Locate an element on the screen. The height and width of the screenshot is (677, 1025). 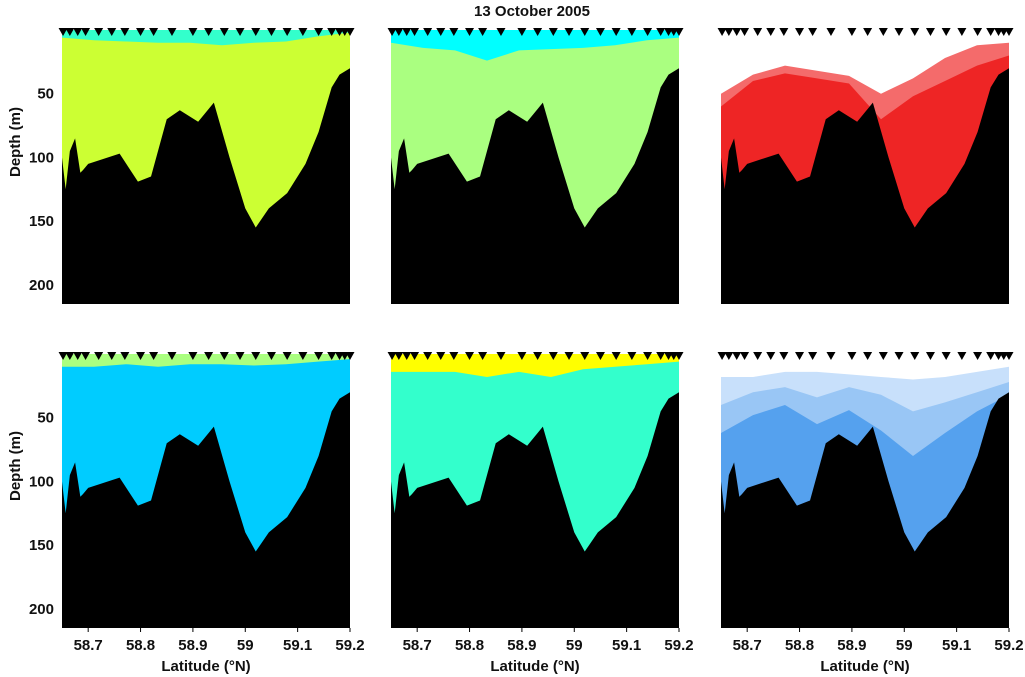
x-tick-label: 58.9 is located at coordinates (192, 645).